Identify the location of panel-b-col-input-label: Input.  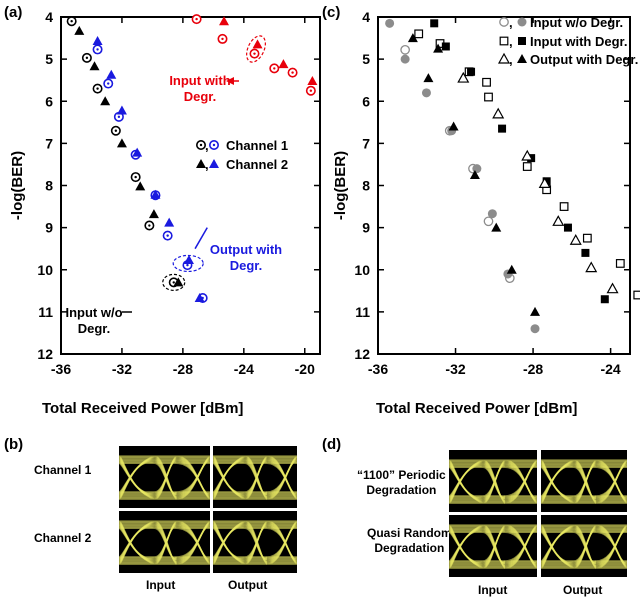
(161, 585).